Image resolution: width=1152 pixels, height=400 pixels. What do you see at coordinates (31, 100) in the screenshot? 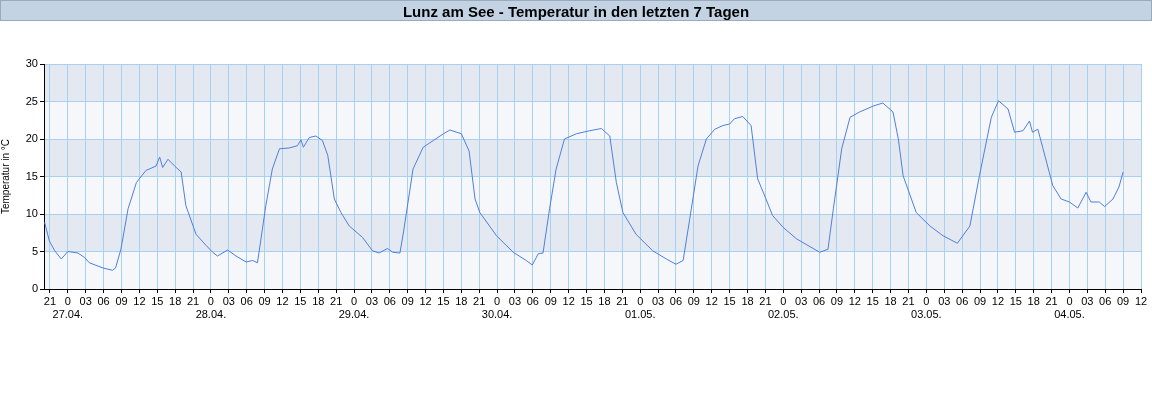
I see `y-tick-label: 25` at bounding box center [31, 100].